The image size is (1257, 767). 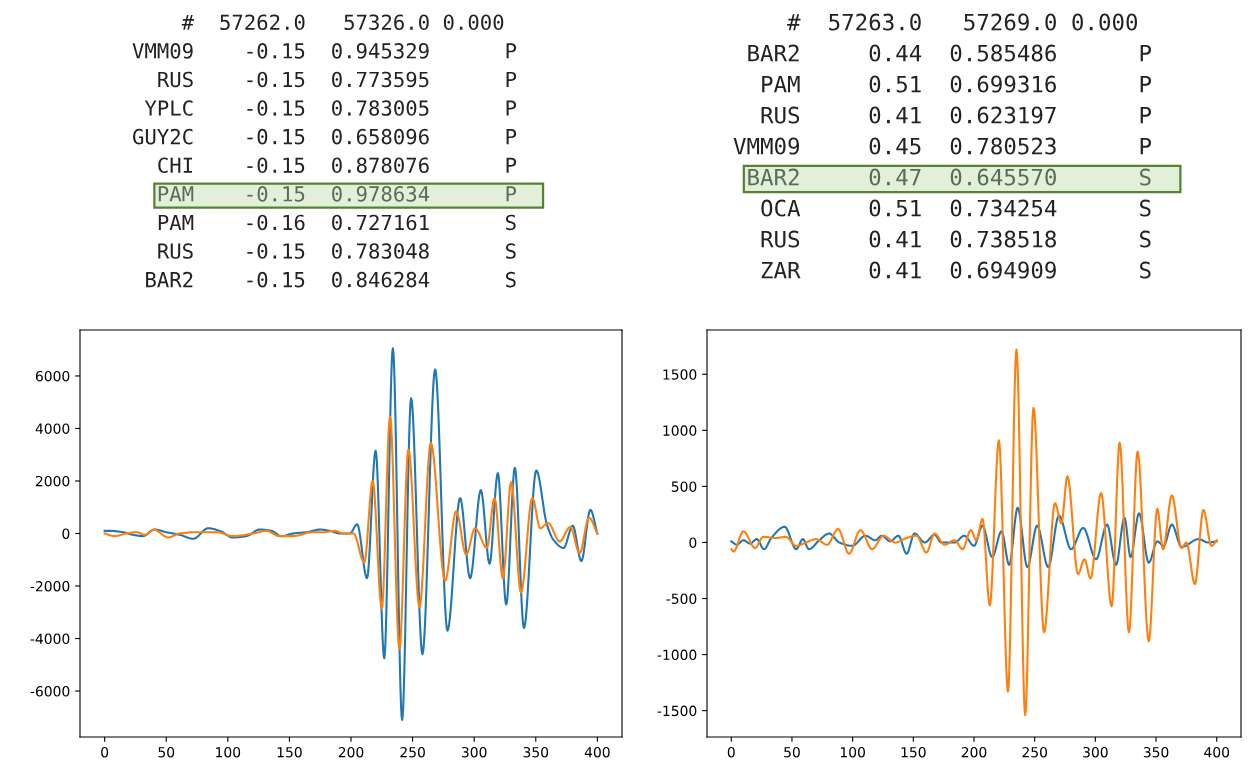 I want to click on text: RUS 0.41 0.623197 P, so click(x=956, y=115).